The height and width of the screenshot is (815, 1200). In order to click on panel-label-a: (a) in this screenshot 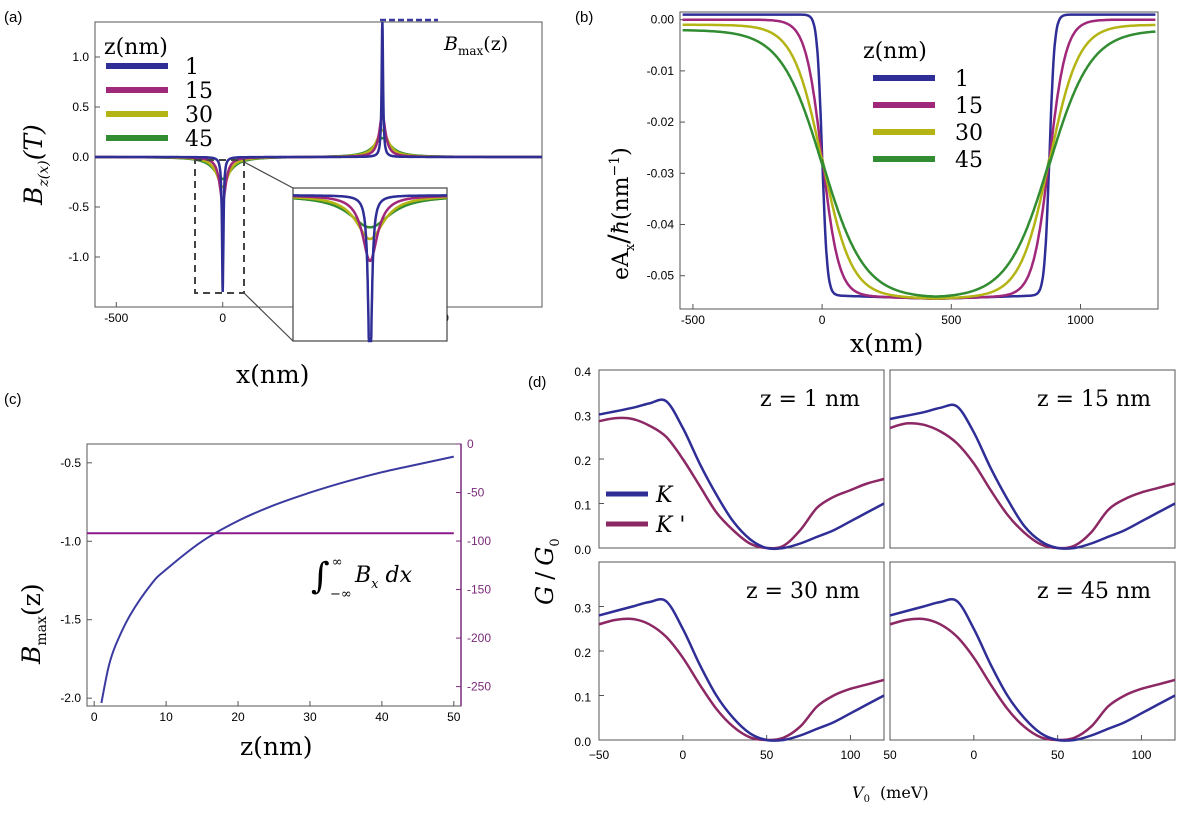, I will do `click(13, 17)`.